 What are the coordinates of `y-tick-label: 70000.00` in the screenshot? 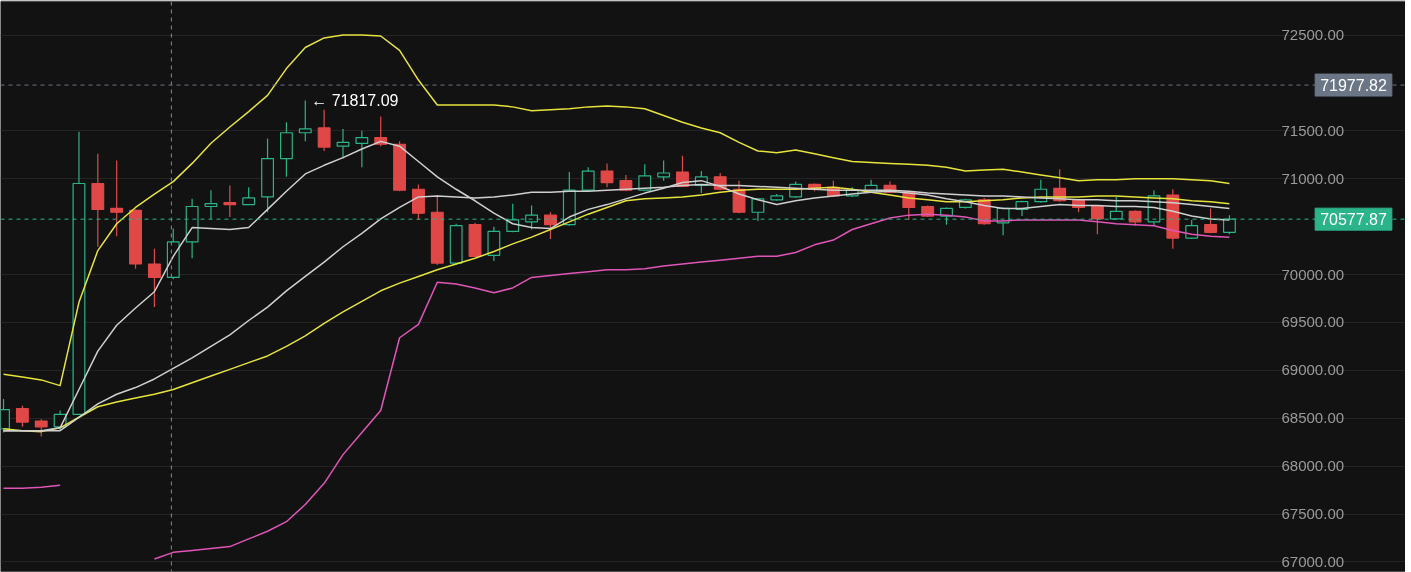 It's located at (1313, 274).